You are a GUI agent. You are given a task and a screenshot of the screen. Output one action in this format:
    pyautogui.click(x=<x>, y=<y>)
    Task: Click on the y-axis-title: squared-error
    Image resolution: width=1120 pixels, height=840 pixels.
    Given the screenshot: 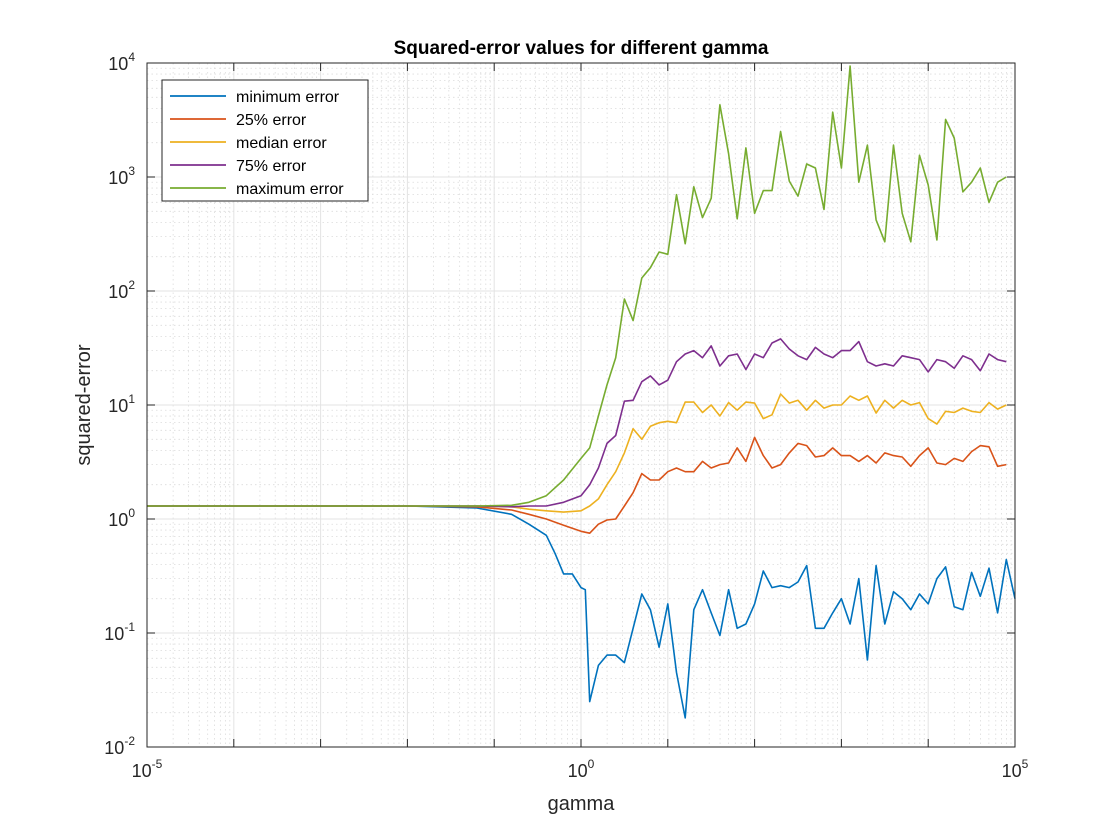 What is the action you would take?
    pyautogui.click(x=84, y=405)
    